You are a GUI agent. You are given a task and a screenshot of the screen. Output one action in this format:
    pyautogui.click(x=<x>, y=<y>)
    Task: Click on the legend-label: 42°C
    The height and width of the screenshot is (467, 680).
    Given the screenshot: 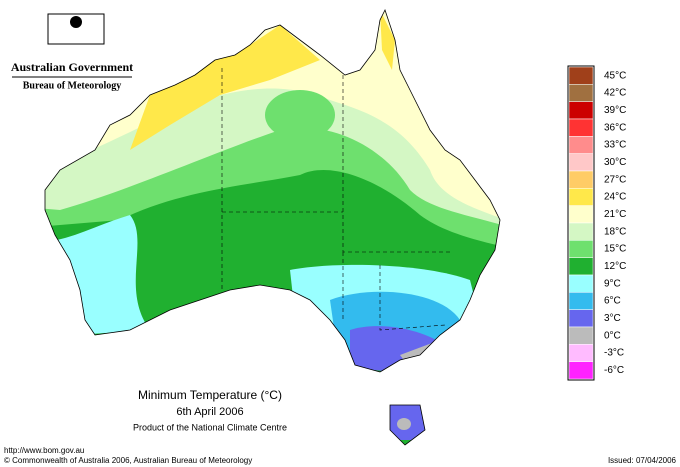 What is the action you would take?
    pyautogui.click(x=615, y=93)
    